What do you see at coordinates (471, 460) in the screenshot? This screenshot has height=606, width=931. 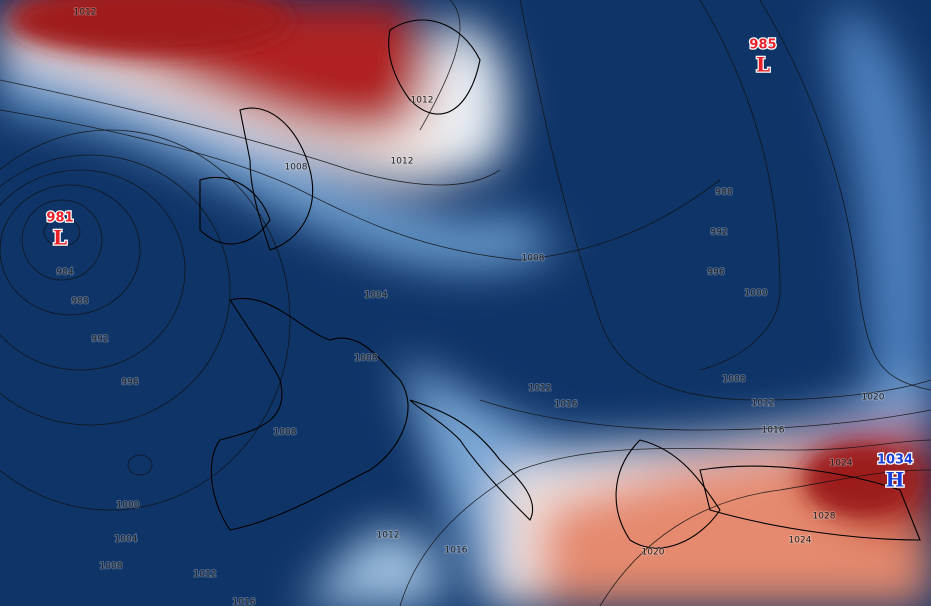 I see `italy` at bounding box center [471, 460].